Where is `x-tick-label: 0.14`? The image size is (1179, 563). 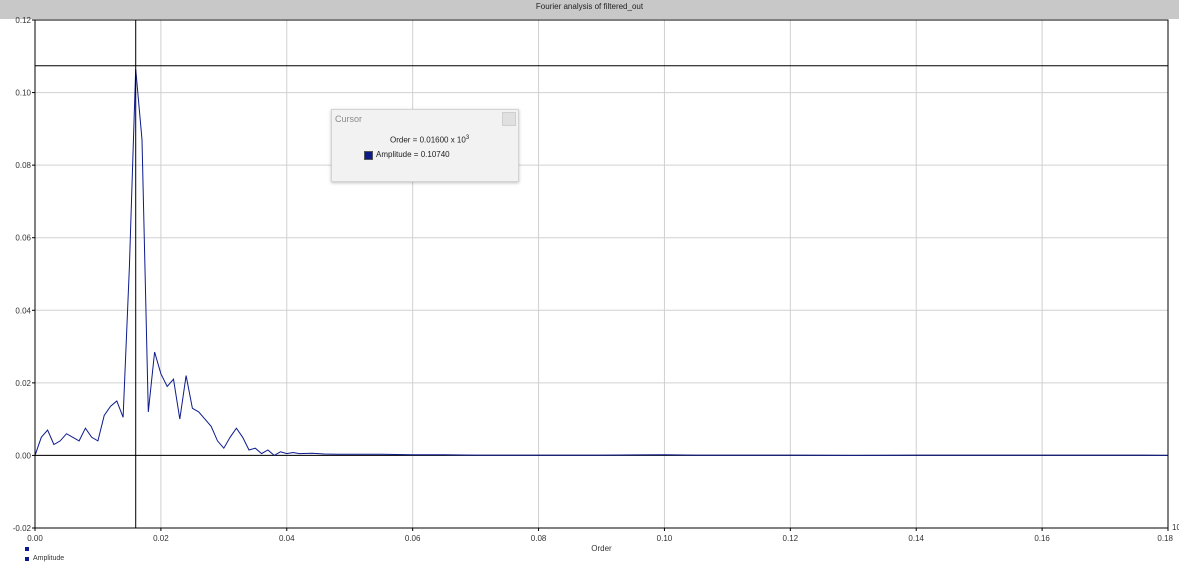
x-tick-label: 0.14 is located at coordinates (916, 538).